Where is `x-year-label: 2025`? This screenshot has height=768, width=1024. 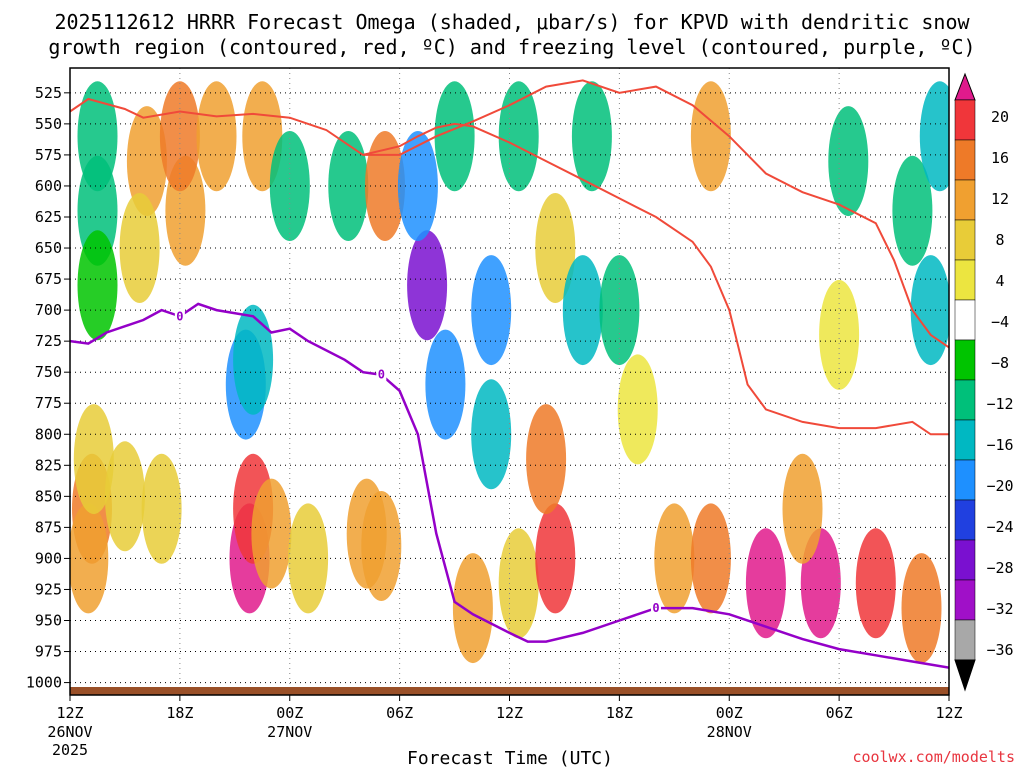
x-year-label: 2025 is located at coordinates (70, 750).